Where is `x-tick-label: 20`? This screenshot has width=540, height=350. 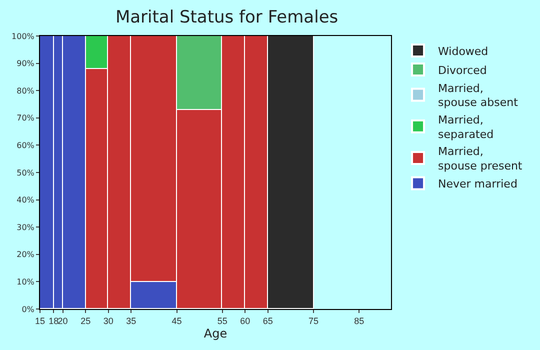 x-tick-label: 20 is located at coordinates (63, 321).